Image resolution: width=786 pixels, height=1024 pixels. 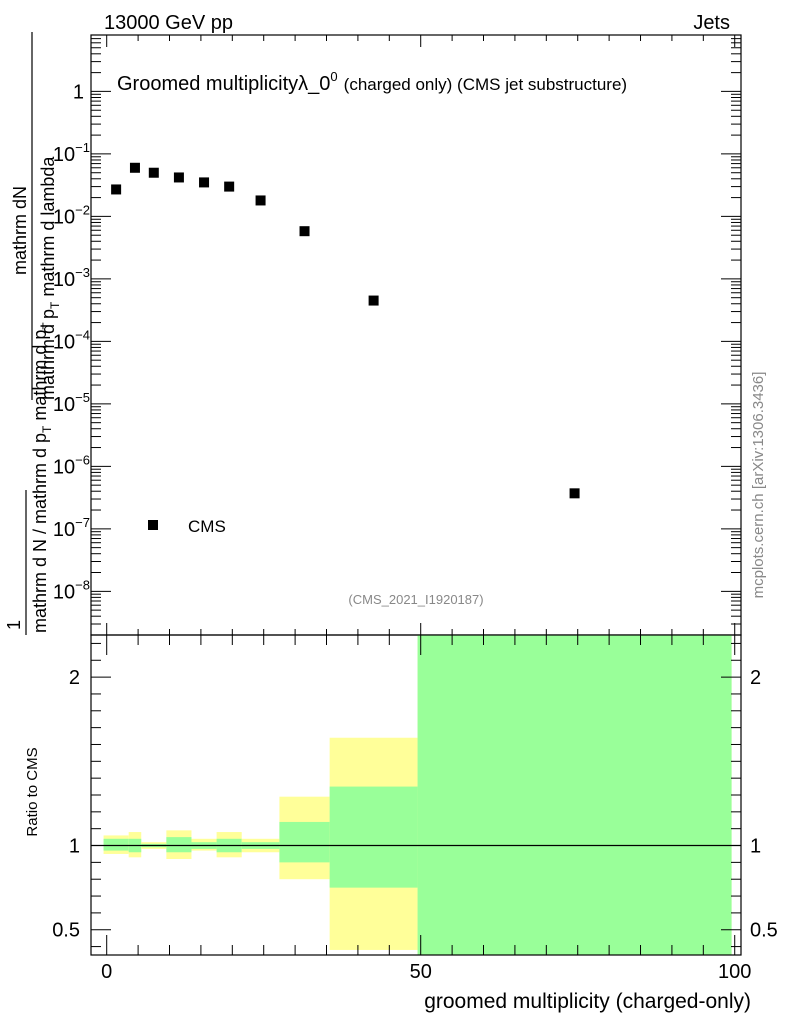 What do you see at coordinates (50, 278) in the screenshot?
I see `ylabel-denominator: mathrm d pT mathrm d lambda` at bounding box center [50, 278].